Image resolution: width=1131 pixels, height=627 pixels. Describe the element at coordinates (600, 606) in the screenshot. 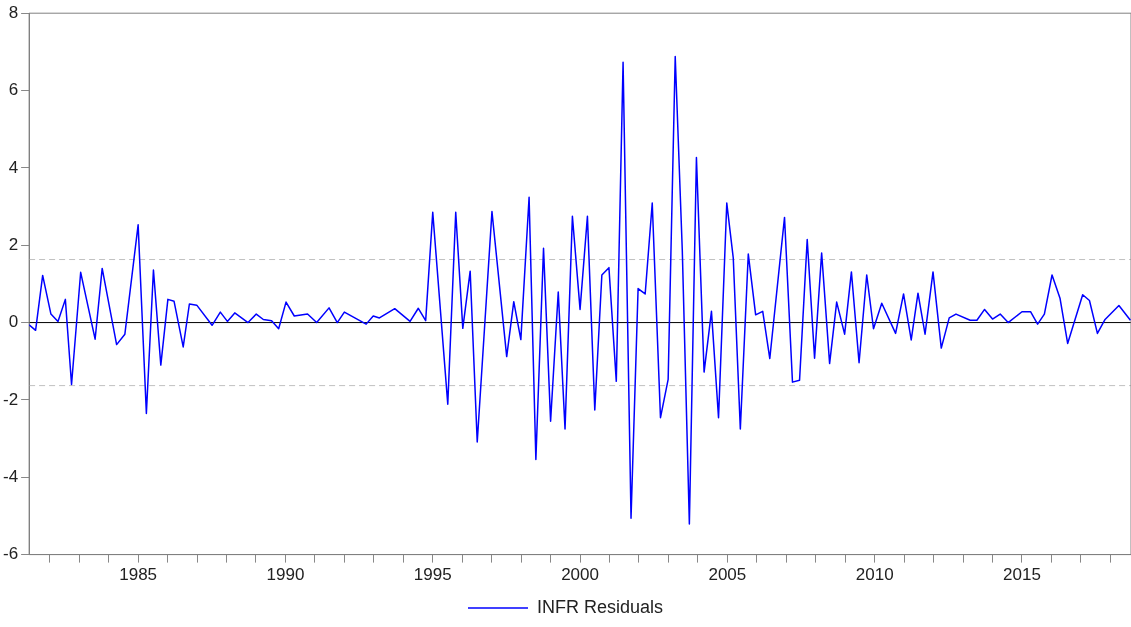

I see `legend-label: INFR Residuals` at that location.